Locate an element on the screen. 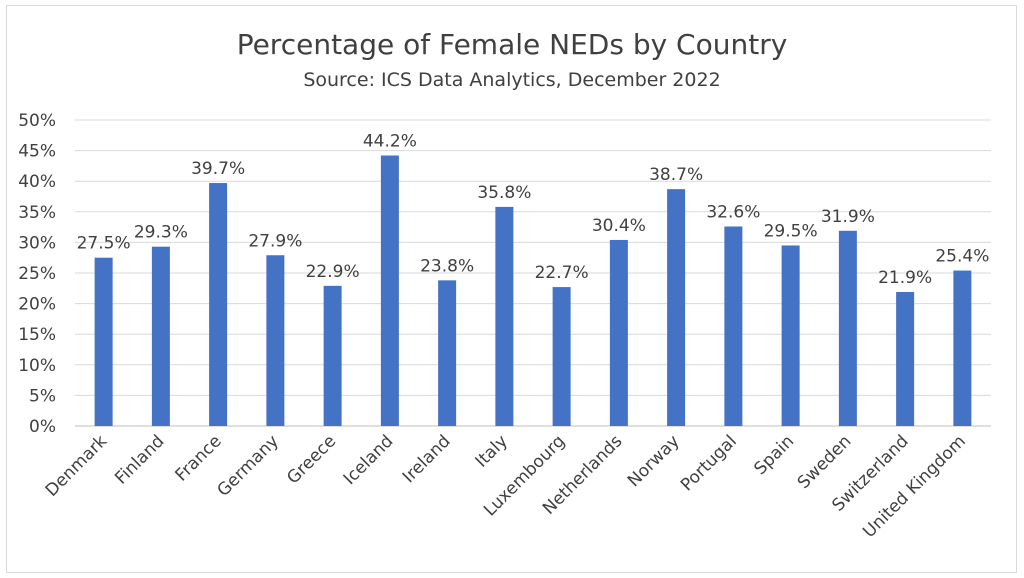 The width and height of the screenshot is (1024, 578). data-label: 22.7% is located at coordinates (562, 273).